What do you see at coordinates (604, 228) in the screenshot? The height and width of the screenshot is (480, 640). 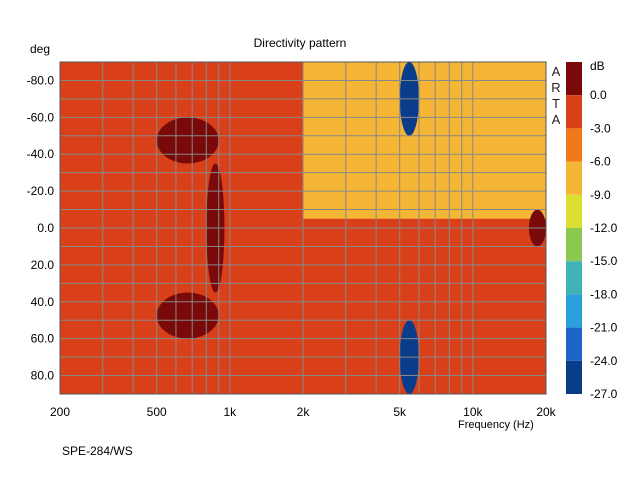 I see `colorbar-label: -12.0` at bounding box center [604, 228].